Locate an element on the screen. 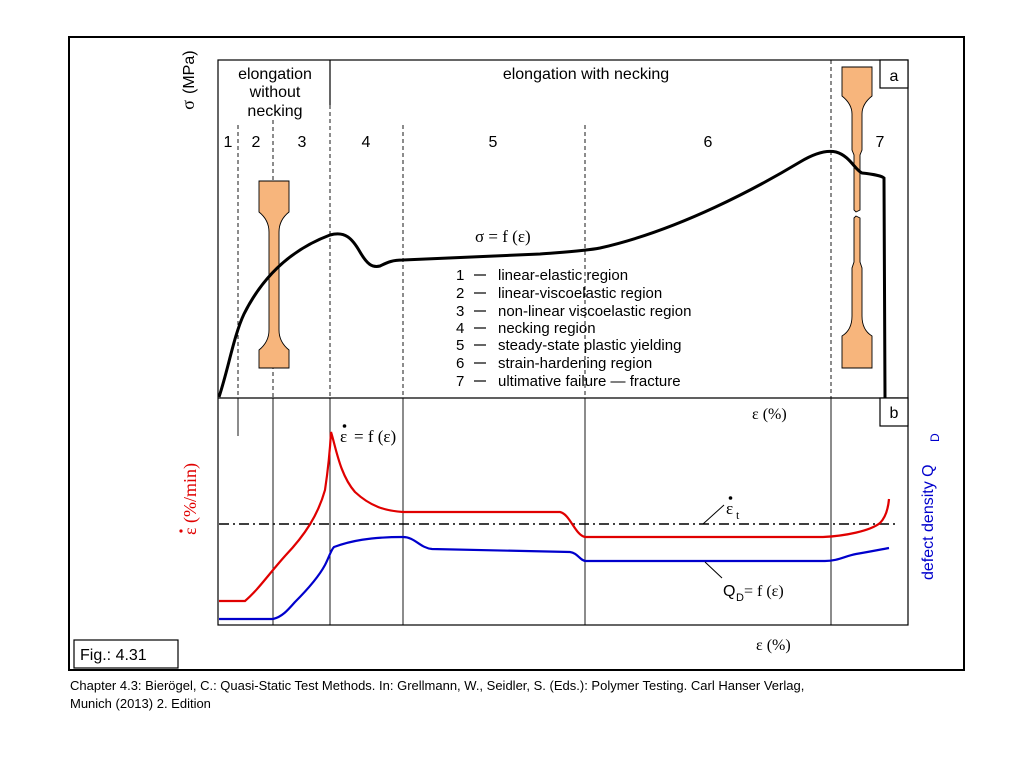  panel-b-tag: b is located at coordinates (894, 413).